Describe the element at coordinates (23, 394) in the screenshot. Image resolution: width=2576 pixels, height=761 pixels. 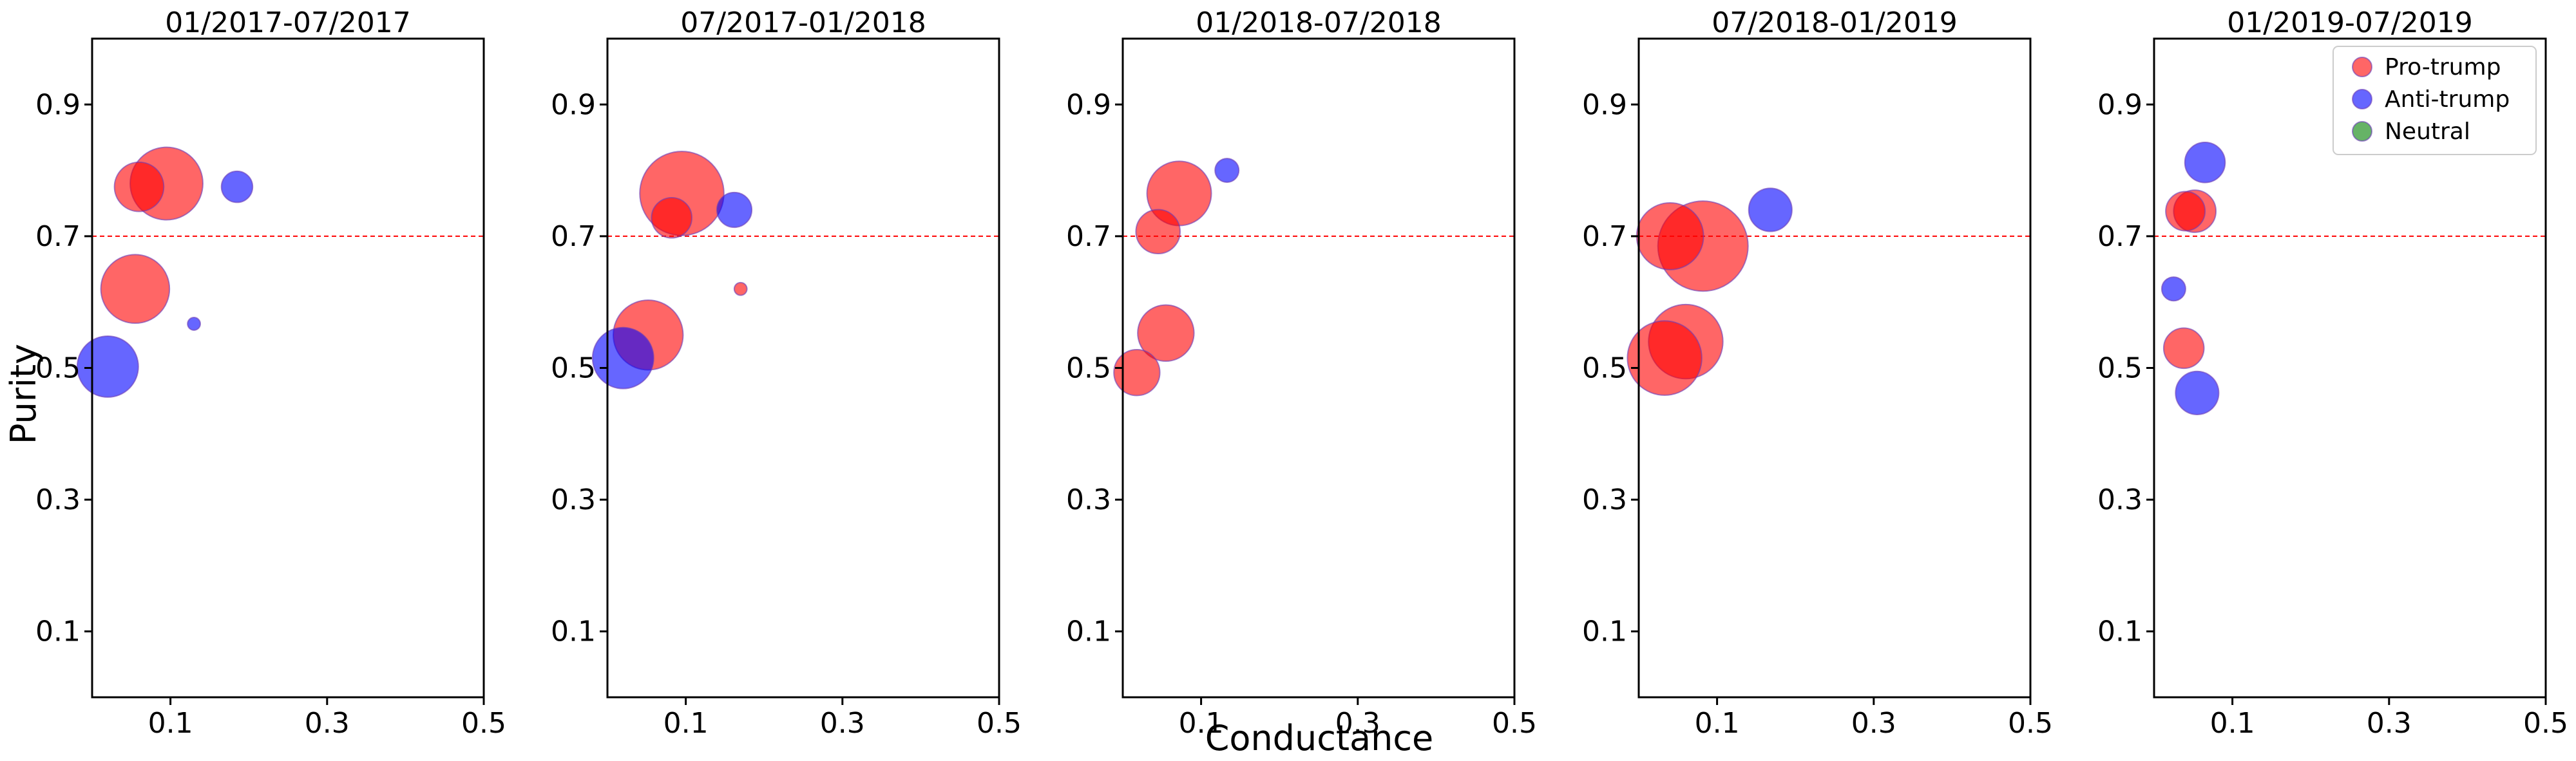
I see `y-axis-label: Purity` at that location.